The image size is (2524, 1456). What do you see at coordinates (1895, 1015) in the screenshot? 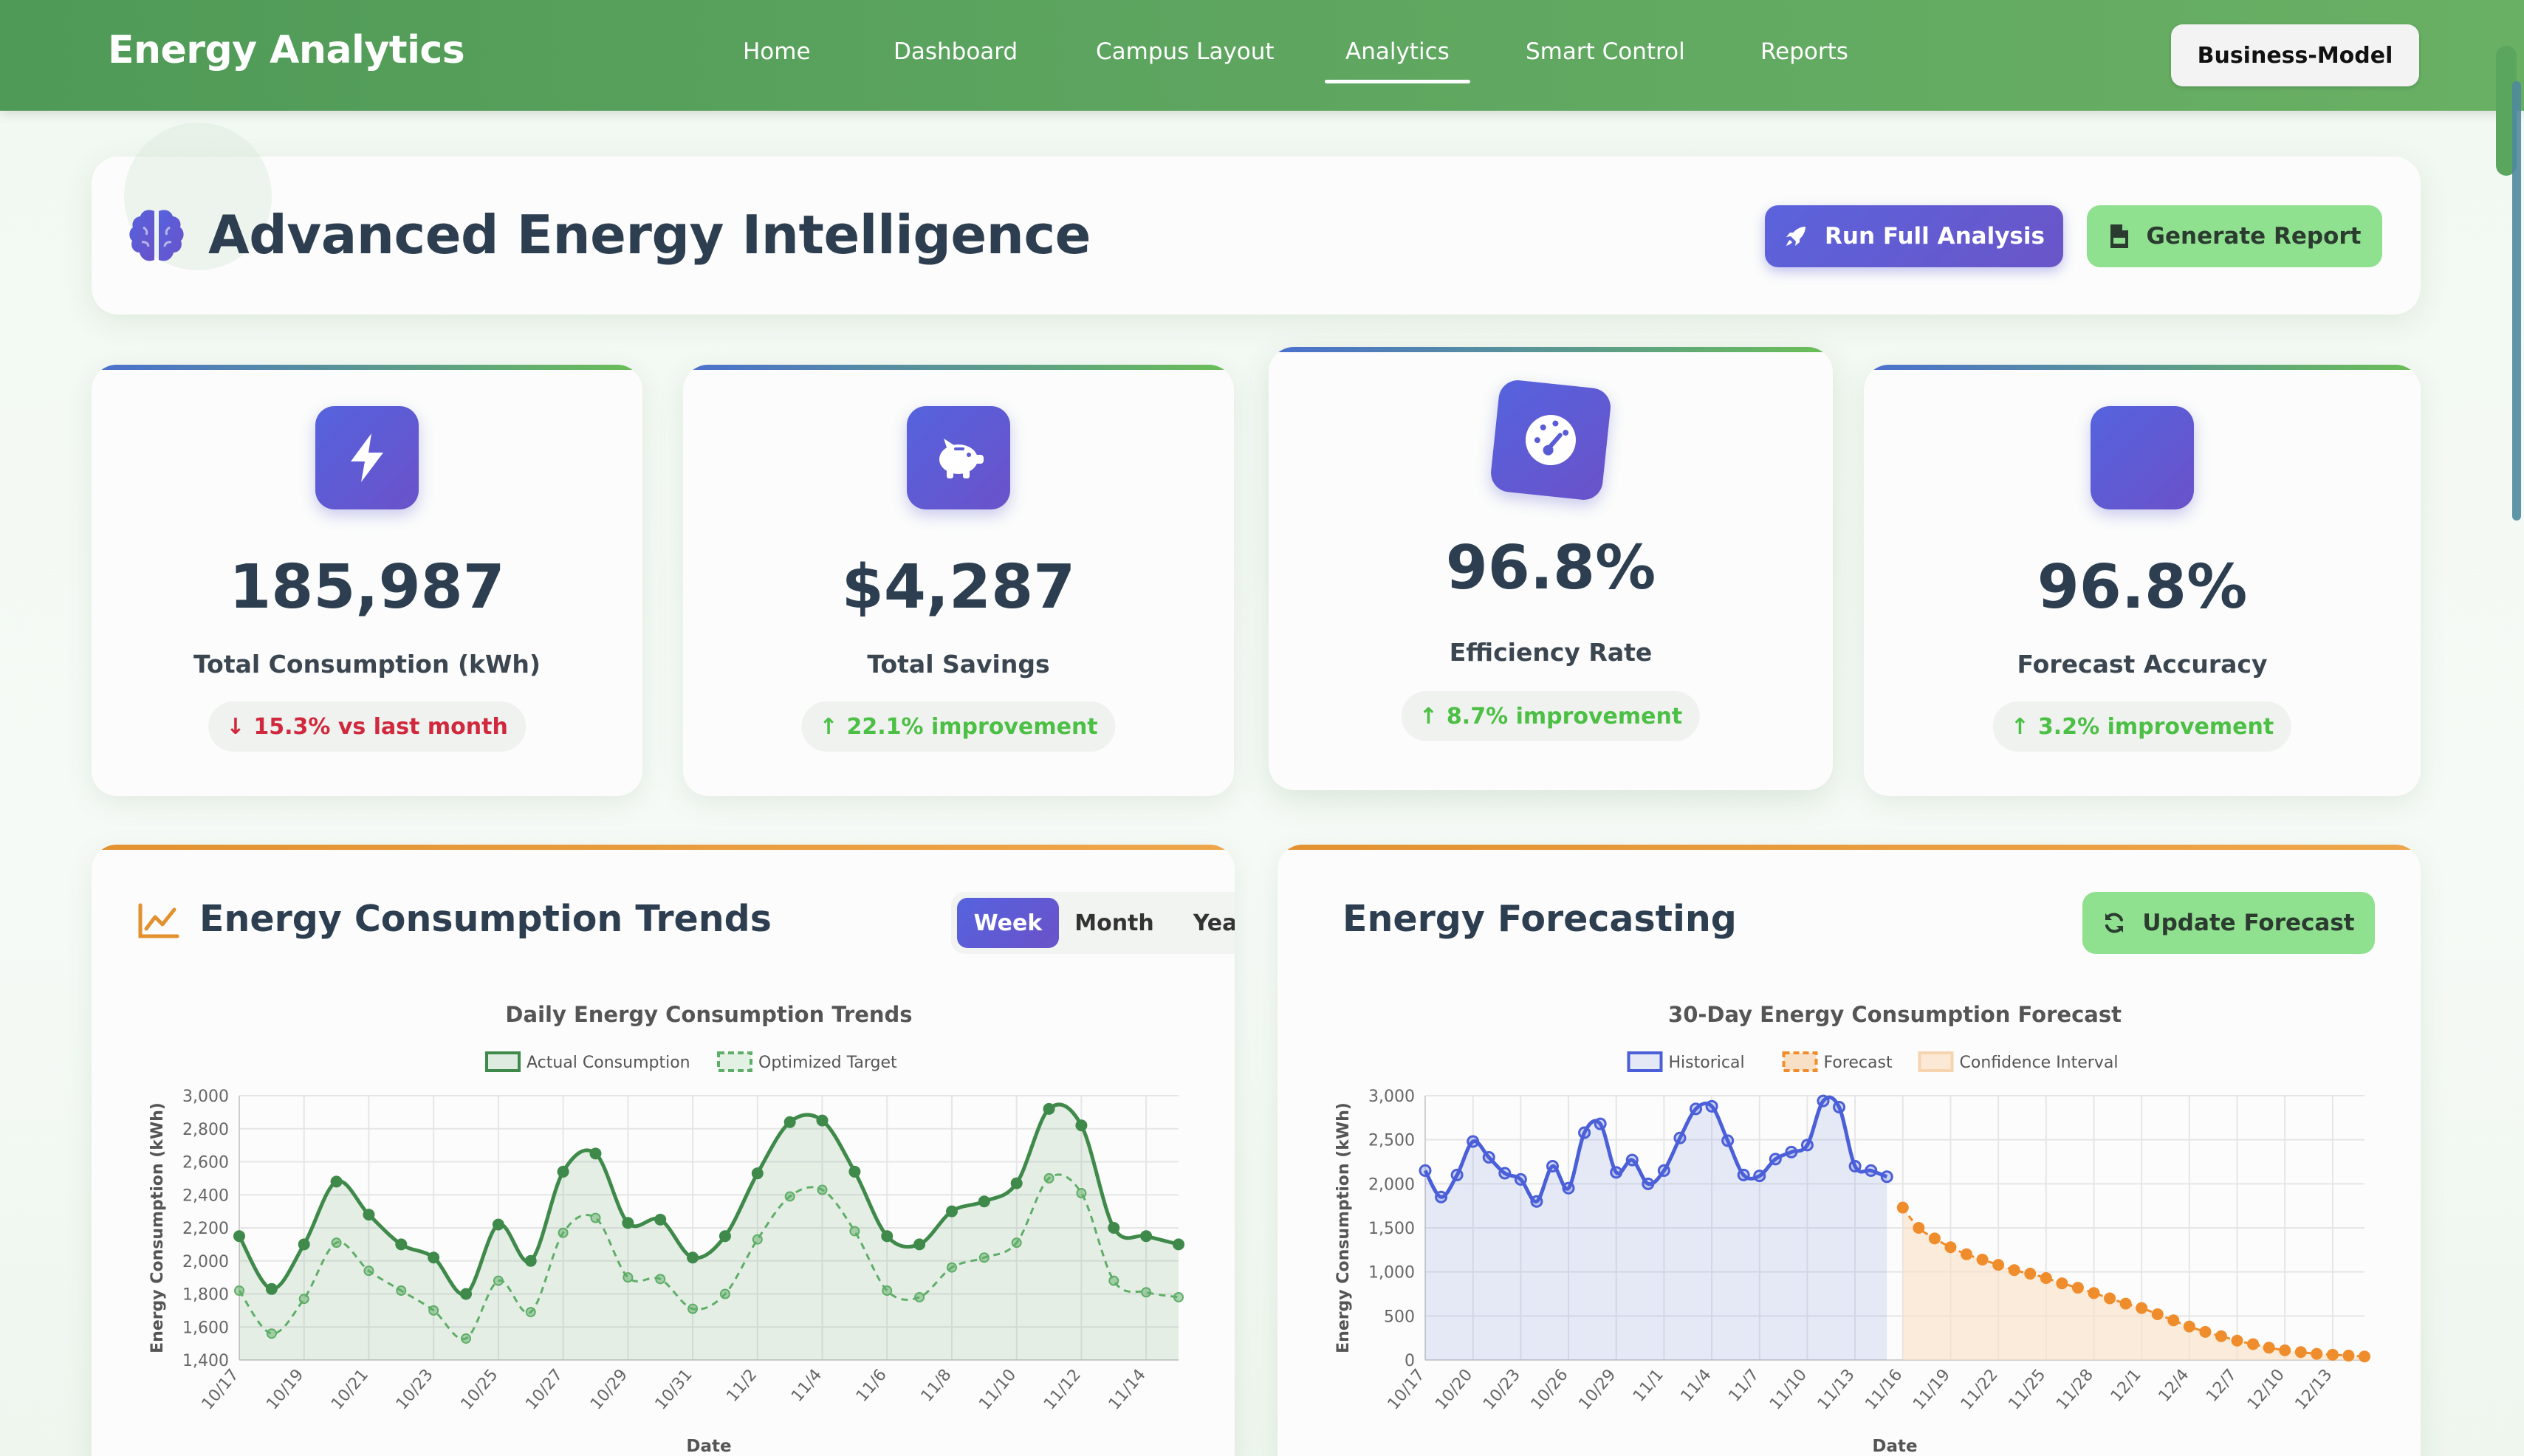
I see `chart-title: 30-Day Energy Consumption Forecast` at bounding box center [1895, 1015].